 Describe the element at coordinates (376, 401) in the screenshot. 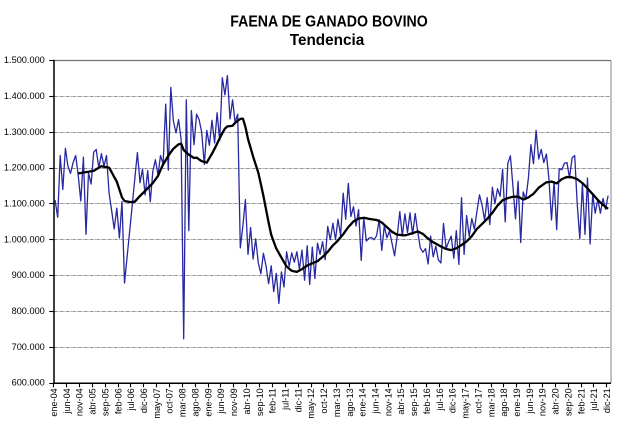

I see `svg-text: jun-14` at that location.